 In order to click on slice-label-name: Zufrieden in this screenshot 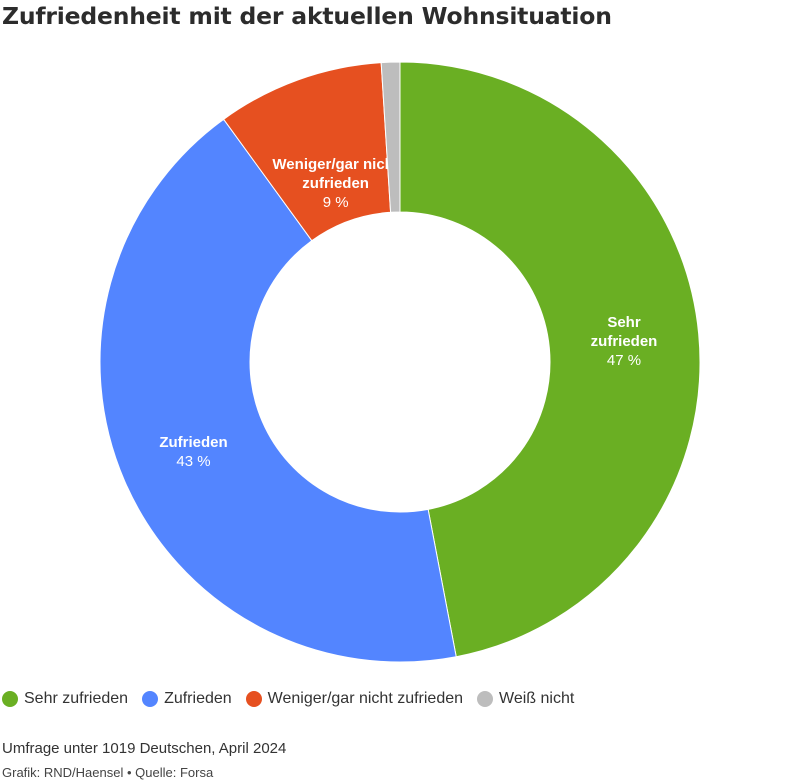, I will do `click(193, 442)`.